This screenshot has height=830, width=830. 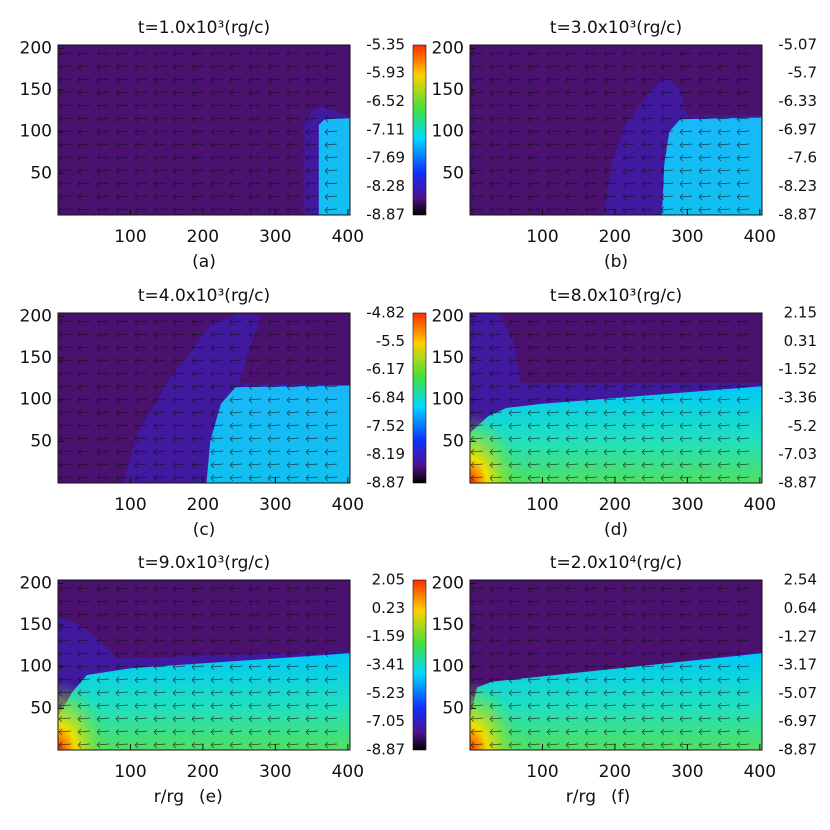 I want to click on colorbar-tick-label: -6.84, so click(x=385, y=397).